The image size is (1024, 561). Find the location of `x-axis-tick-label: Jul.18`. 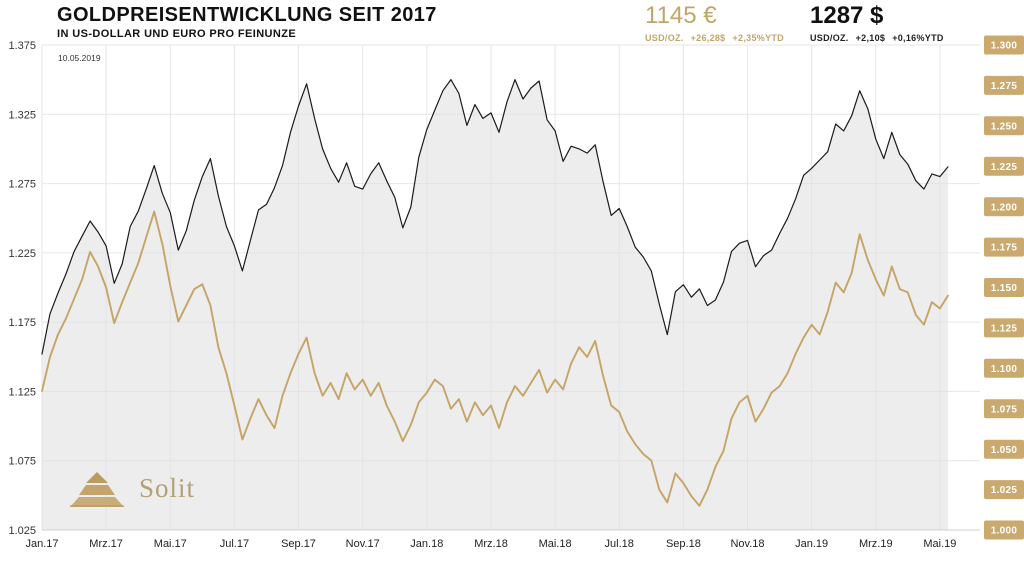

x-axis-tick-label: Jul.18 is located at coordinates (619, 544).